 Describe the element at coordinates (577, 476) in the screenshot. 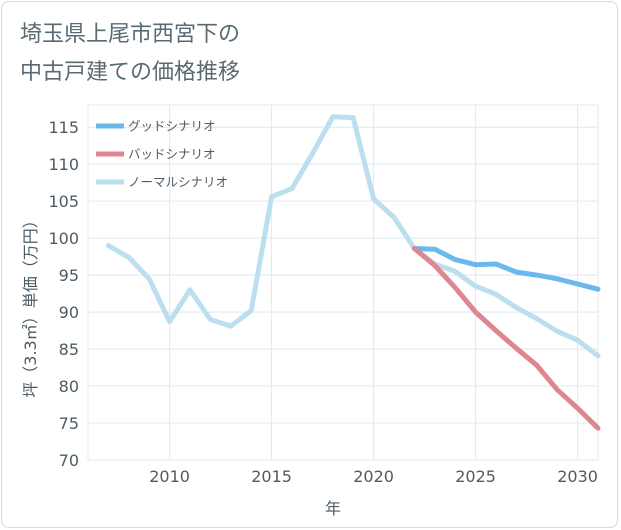

I see `x-tick-label: 2030` at that location.